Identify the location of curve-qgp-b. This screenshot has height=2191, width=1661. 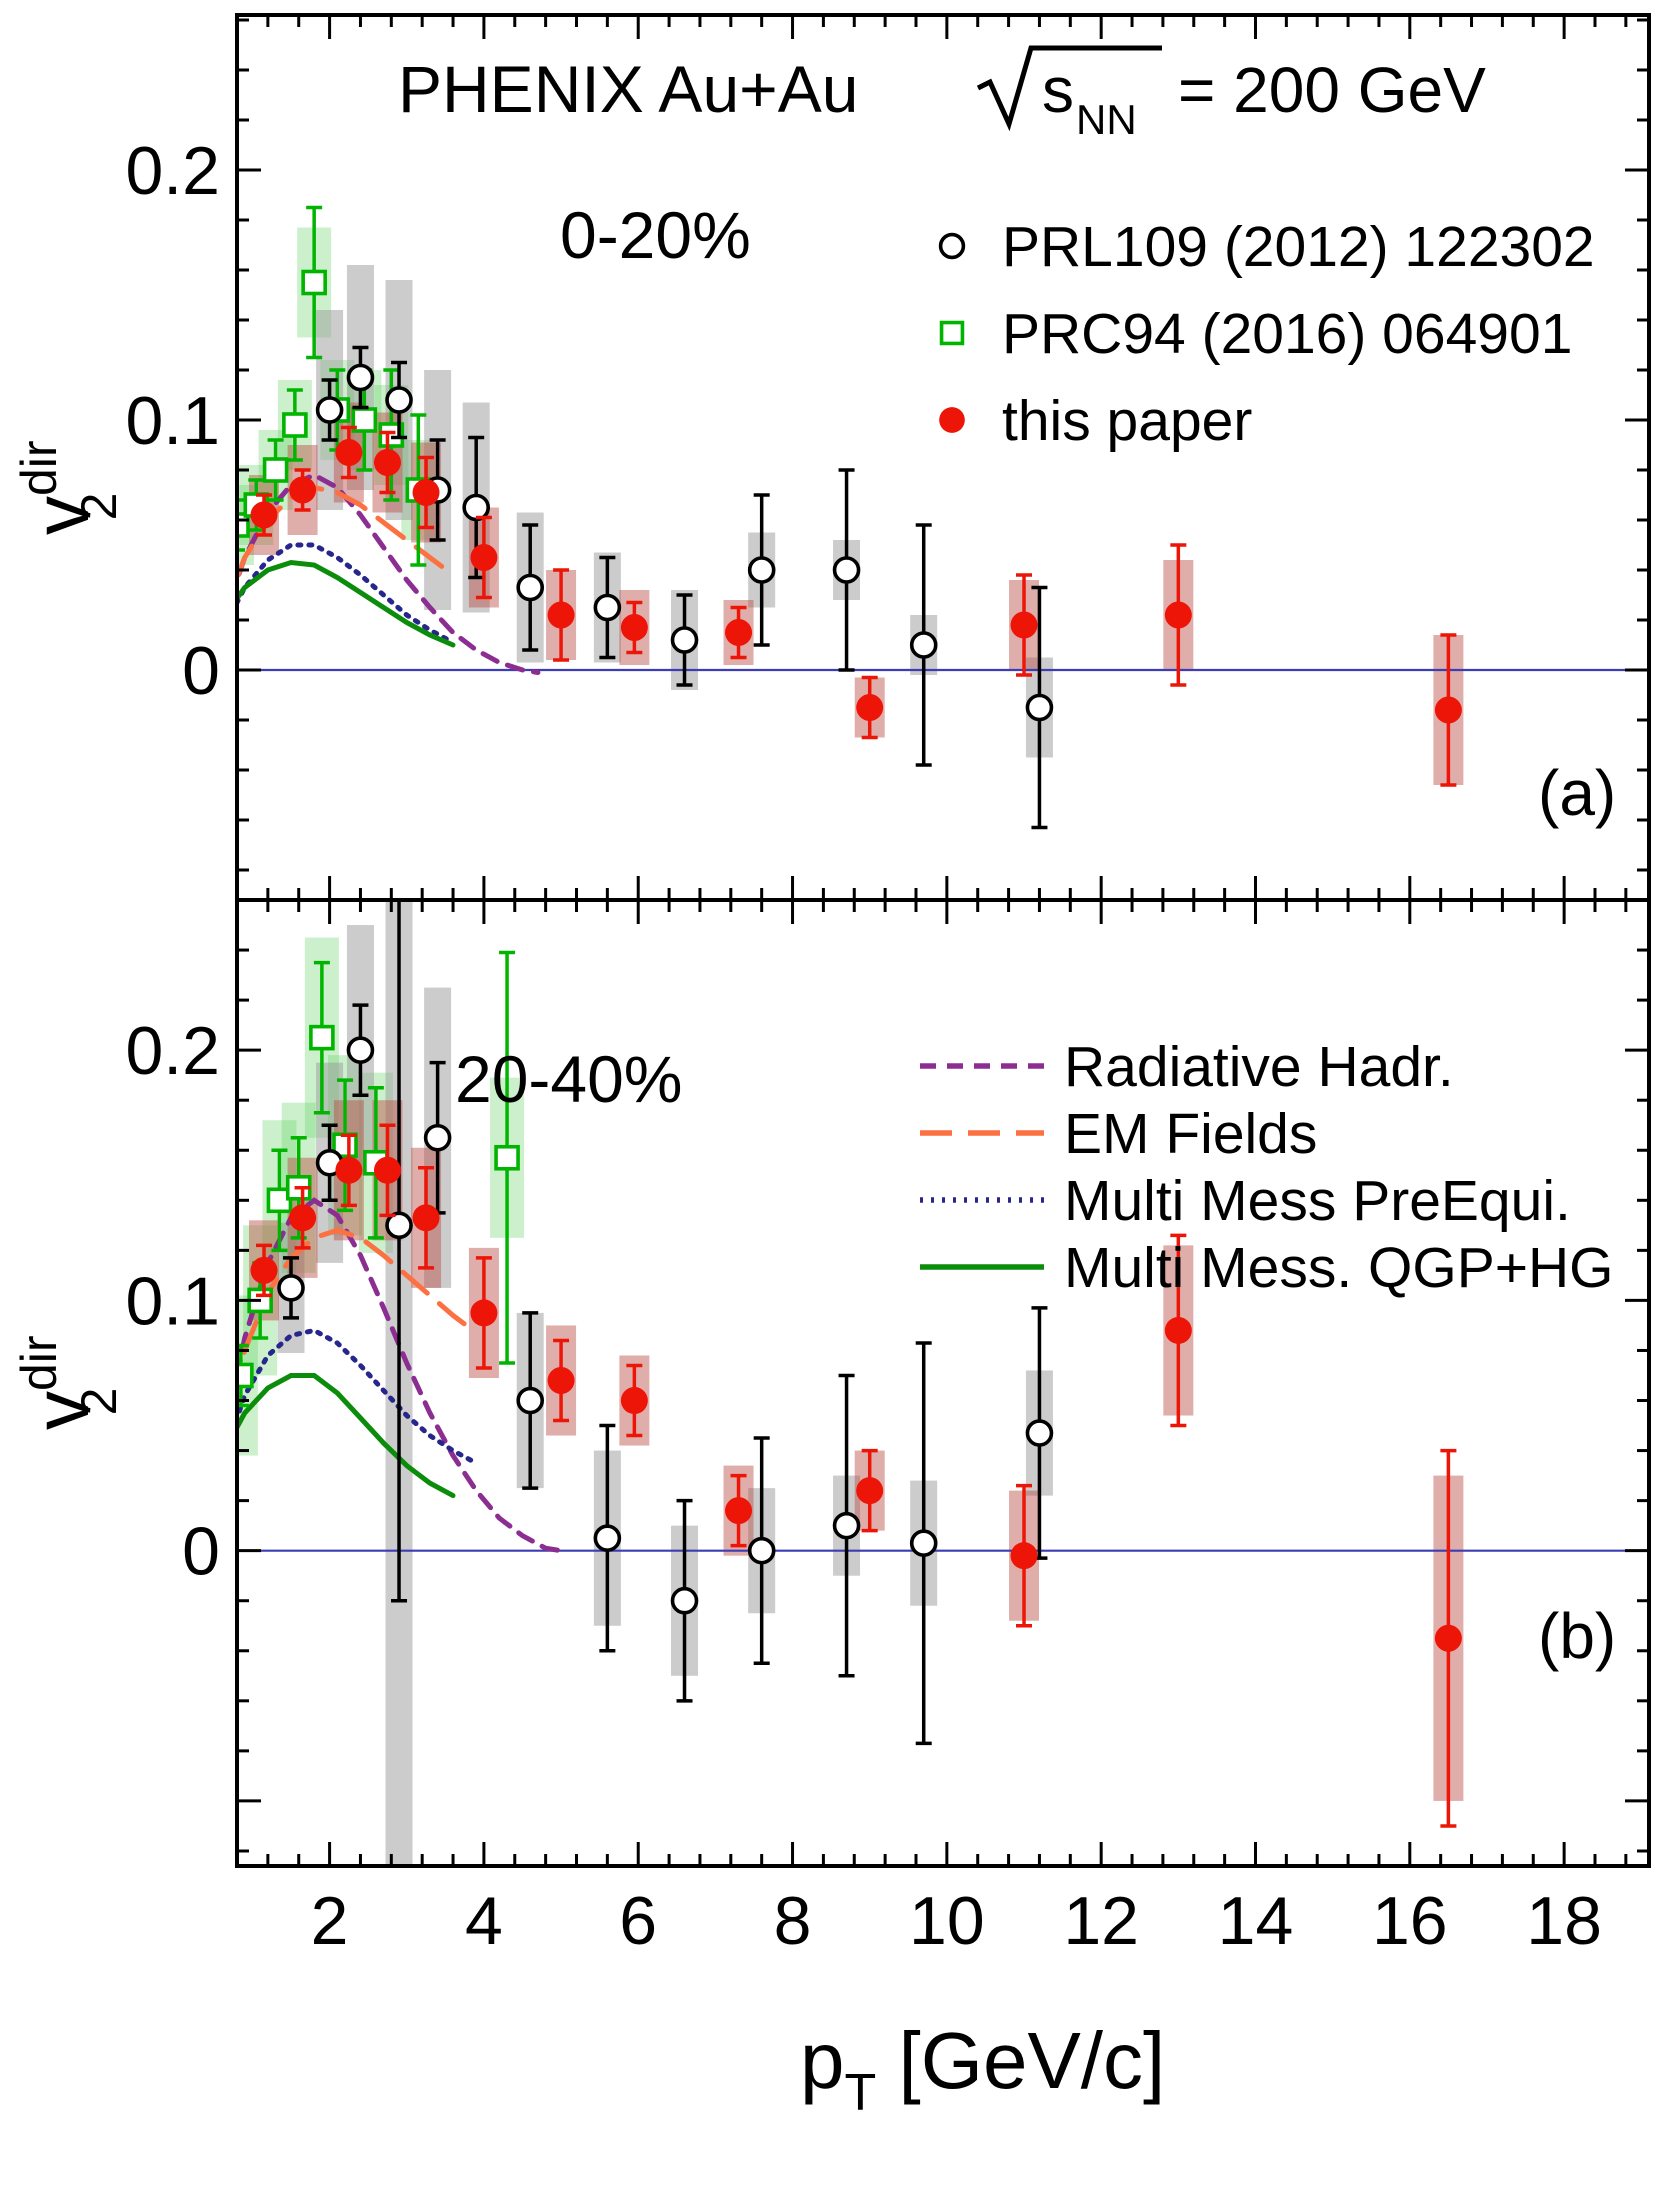
(347, 1436).